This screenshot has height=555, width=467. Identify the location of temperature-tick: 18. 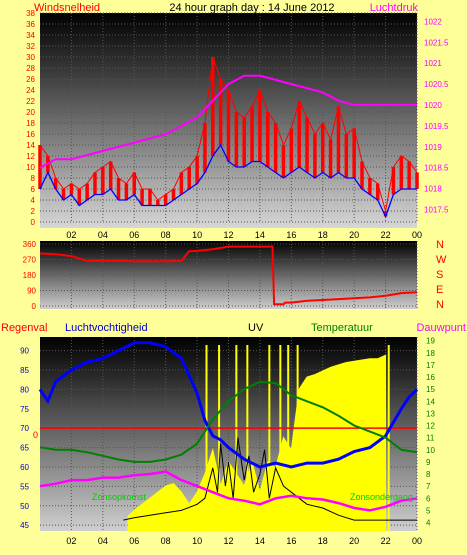
(430, 353).